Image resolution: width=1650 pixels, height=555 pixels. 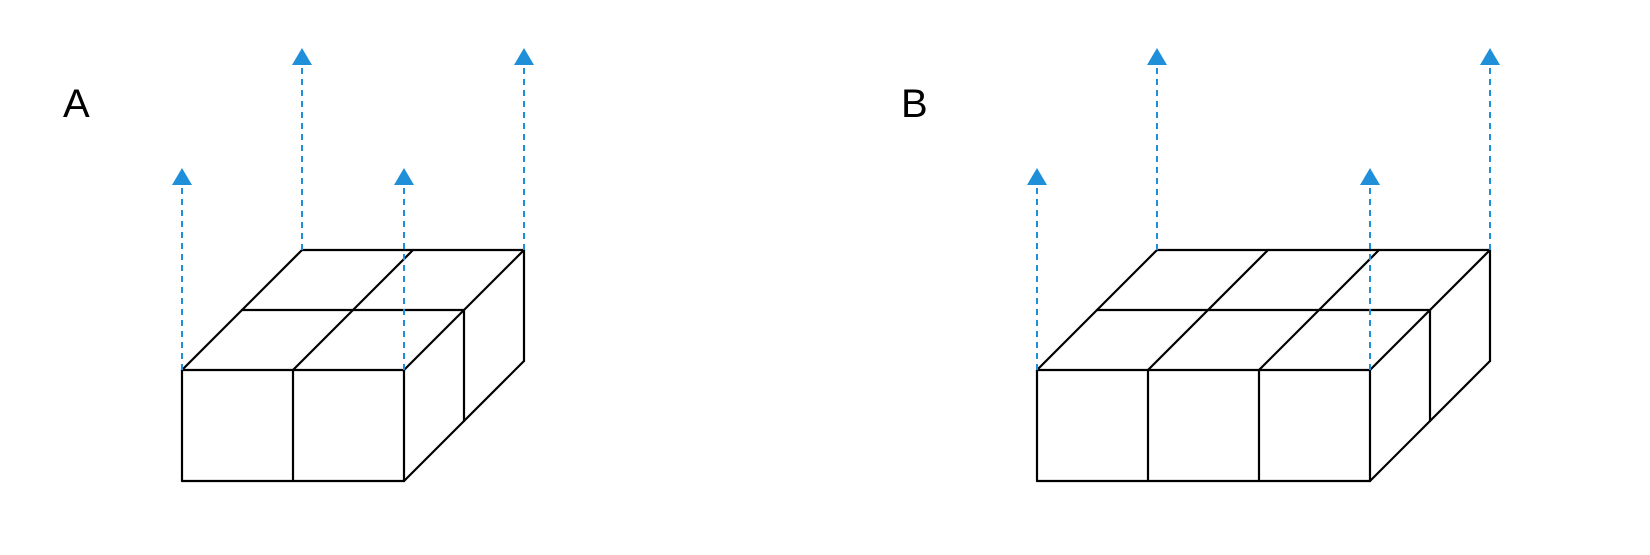 I want to click on panel-a-arrows, so click(x=353, y=209).